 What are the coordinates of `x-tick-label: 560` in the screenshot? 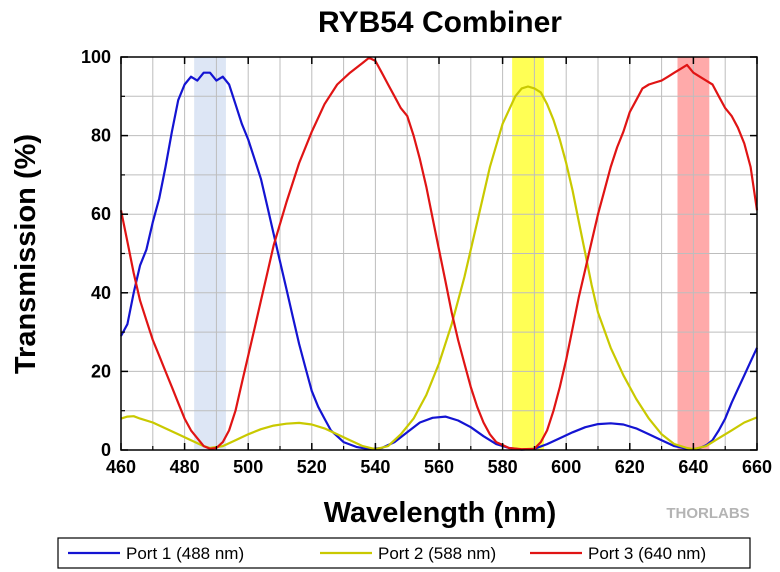 It's located at (439, 467).